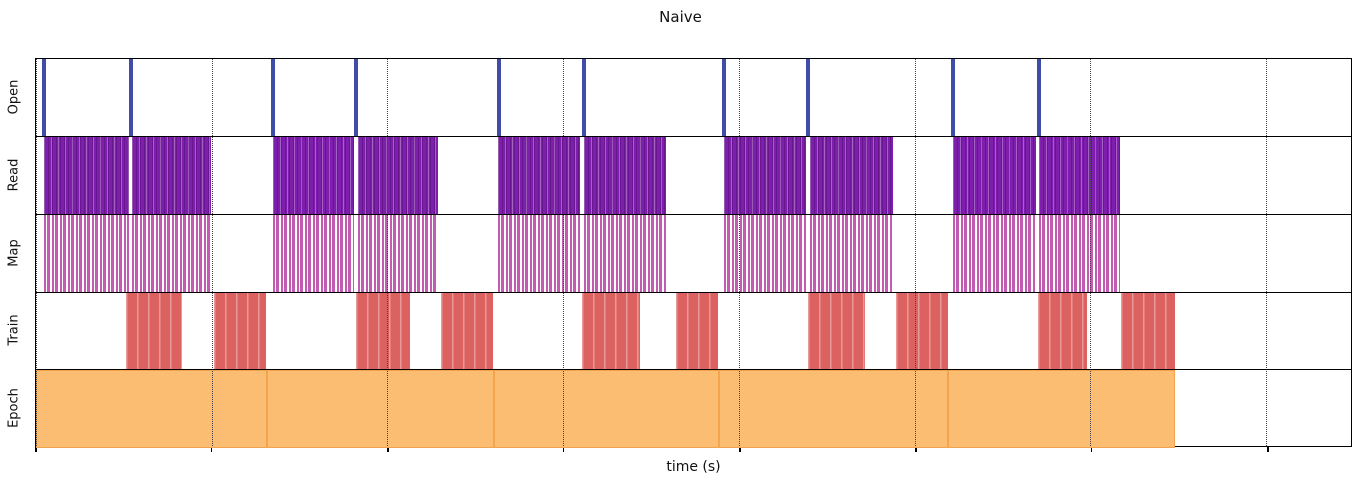  I want to click on row-label-epoch: Epoch, so click(14, 408).